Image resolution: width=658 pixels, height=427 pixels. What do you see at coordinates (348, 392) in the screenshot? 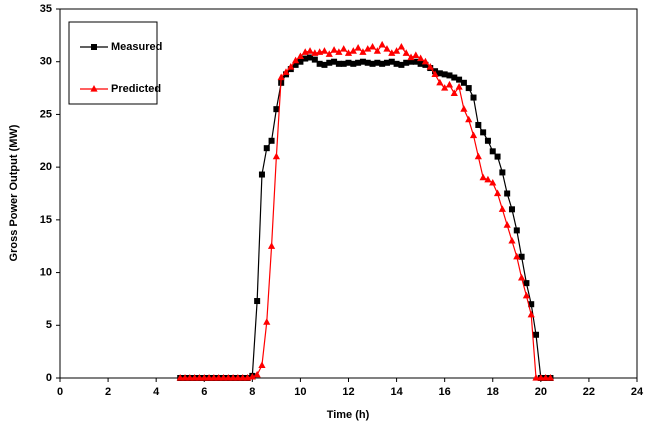
I see `x-tick-label: 12` at bounding box center [348, 392].